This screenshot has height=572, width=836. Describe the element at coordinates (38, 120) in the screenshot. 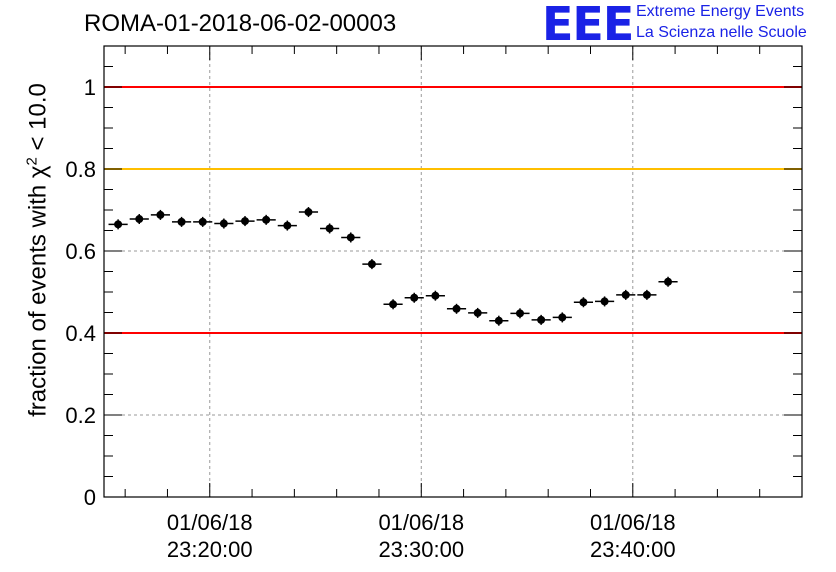

I see `y-label-suffix: < 10.0` at that location.